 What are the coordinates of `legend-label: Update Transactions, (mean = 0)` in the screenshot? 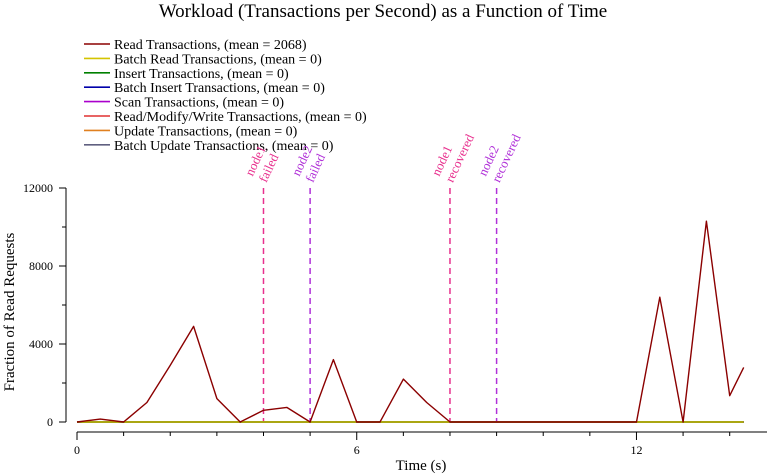 It's located at (206, 131).